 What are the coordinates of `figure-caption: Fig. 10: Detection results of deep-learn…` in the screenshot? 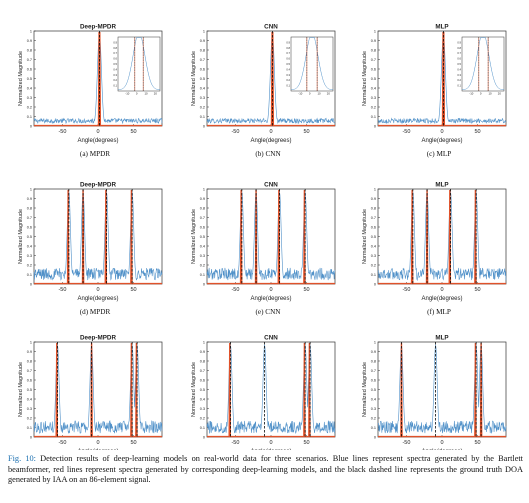 It's located at (265, 470).